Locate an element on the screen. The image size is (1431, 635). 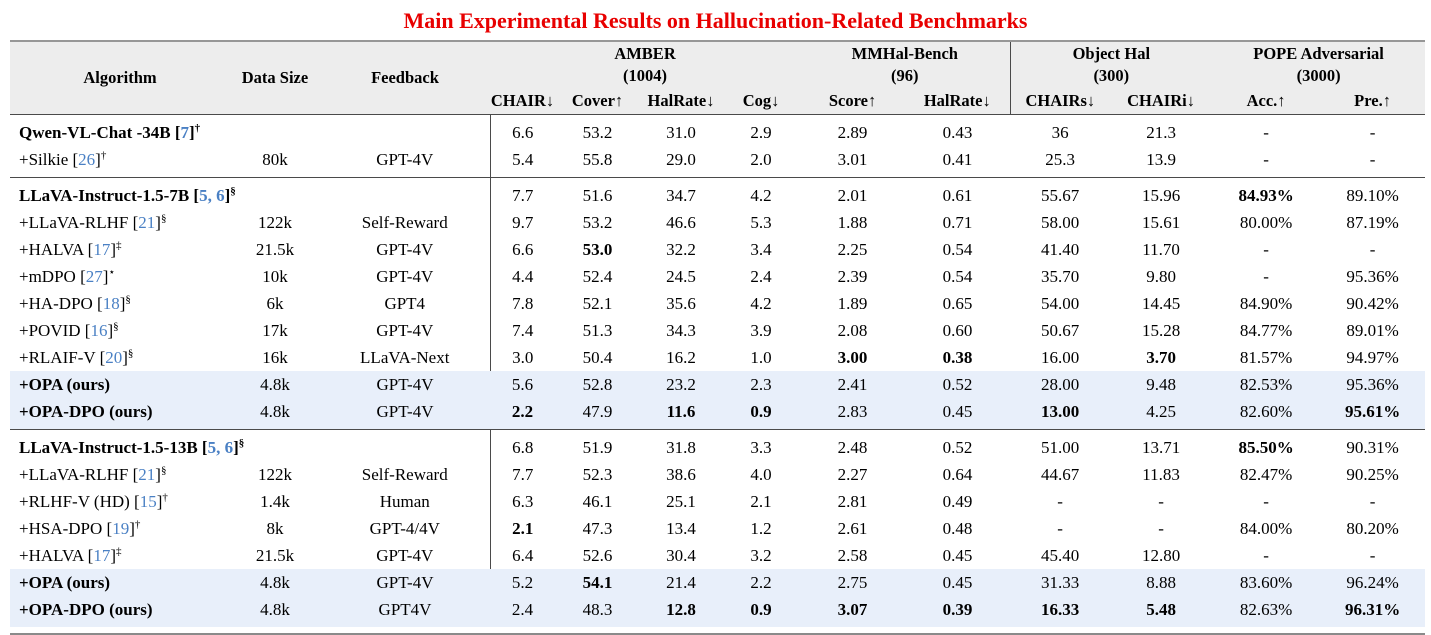
value-cell: 1.89 is located at coordinates (852, 303).